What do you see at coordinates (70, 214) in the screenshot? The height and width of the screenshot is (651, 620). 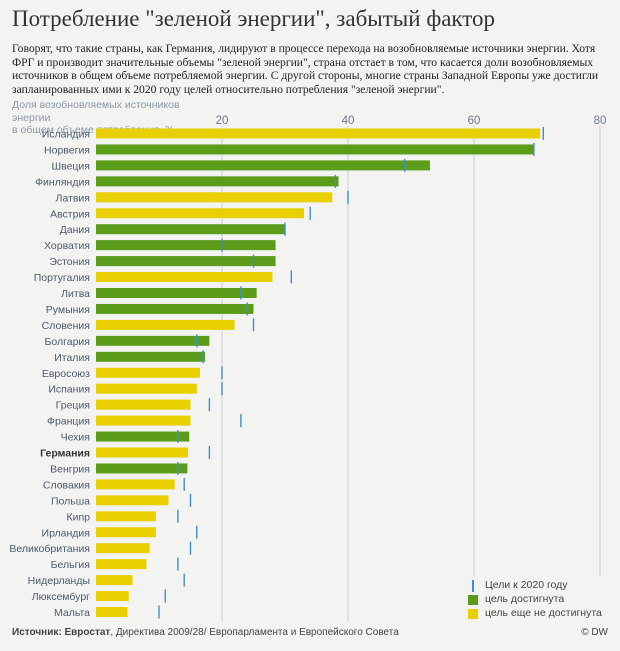 I see `country-label: Австрия` at bounding box center [70, 214].